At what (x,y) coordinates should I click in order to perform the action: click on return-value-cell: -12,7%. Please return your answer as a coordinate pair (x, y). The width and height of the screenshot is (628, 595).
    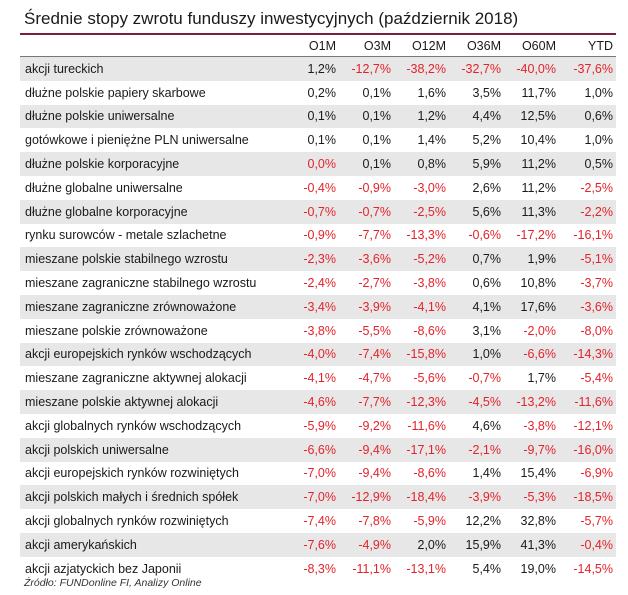
    Looking at the image, I should click on (366, 68).